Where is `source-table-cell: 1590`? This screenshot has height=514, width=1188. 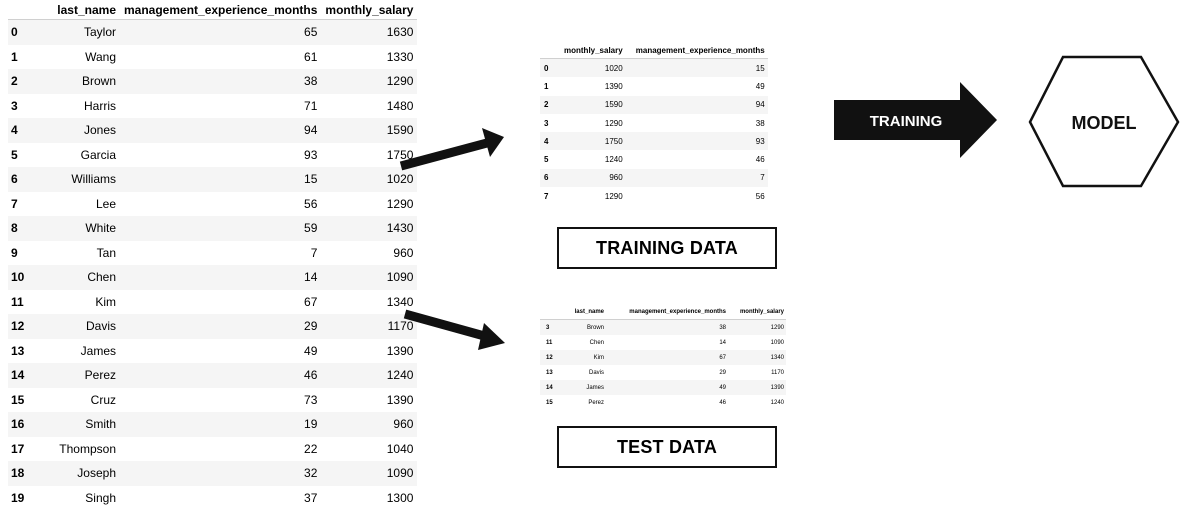
source-table-cell: 1590 is located at coordinates (400, 130).